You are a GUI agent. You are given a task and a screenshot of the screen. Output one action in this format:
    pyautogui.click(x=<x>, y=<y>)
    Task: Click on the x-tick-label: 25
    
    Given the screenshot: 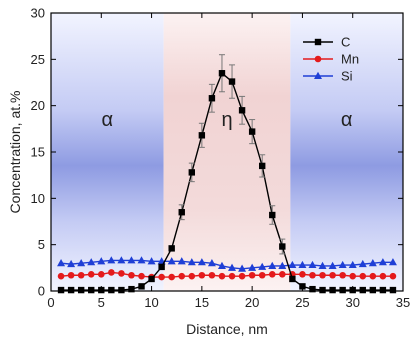 What is the action you would take?
    pyautogui.click(x=302, y=302)
    